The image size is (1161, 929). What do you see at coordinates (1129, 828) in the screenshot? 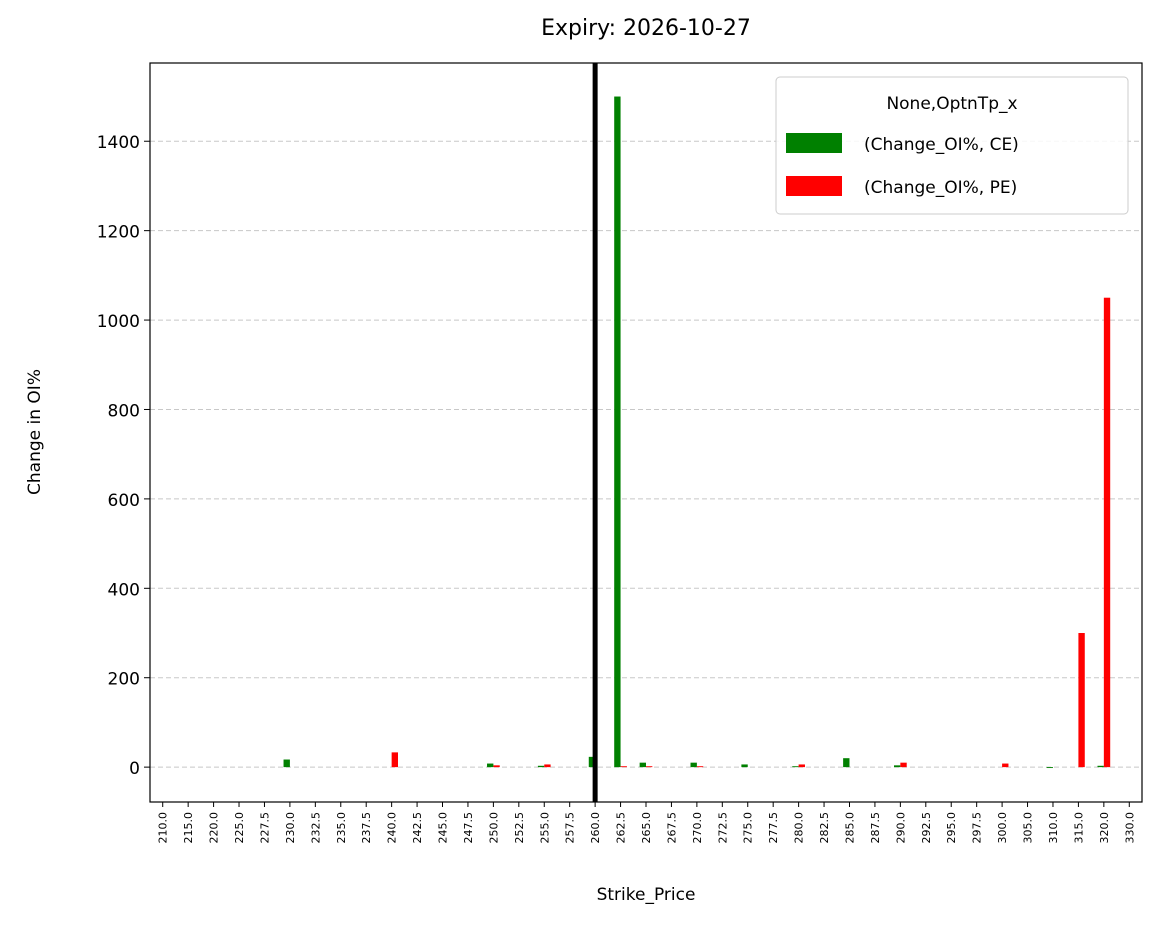
I see `x-tick-label: 330.0` at bounding box center [1129, 828].